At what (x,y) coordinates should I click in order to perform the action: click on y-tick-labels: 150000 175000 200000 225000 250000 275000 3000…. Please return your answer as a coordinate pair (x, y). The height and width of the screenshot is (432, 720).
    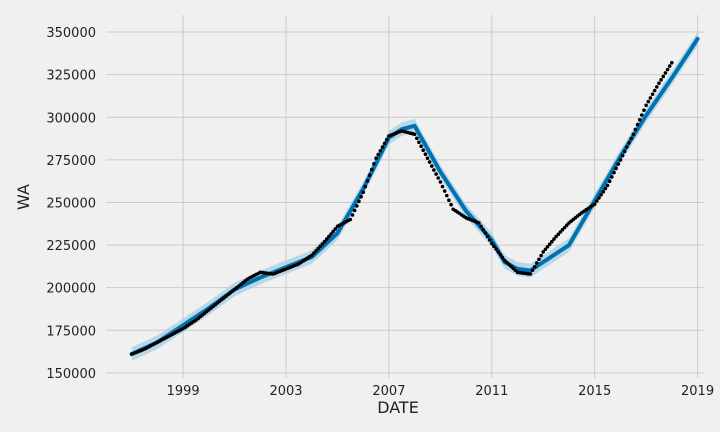
    Looking at the image, I should click on (71, 204).